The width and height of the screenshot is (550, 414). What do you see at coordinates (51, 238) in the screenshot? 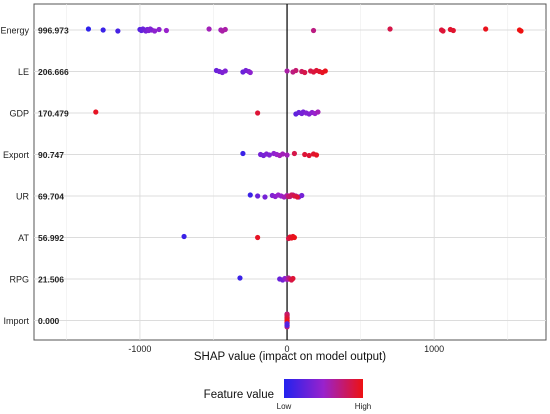
I see `mean-abs-shap-label: 56.992` at bounding box center [51, 238].